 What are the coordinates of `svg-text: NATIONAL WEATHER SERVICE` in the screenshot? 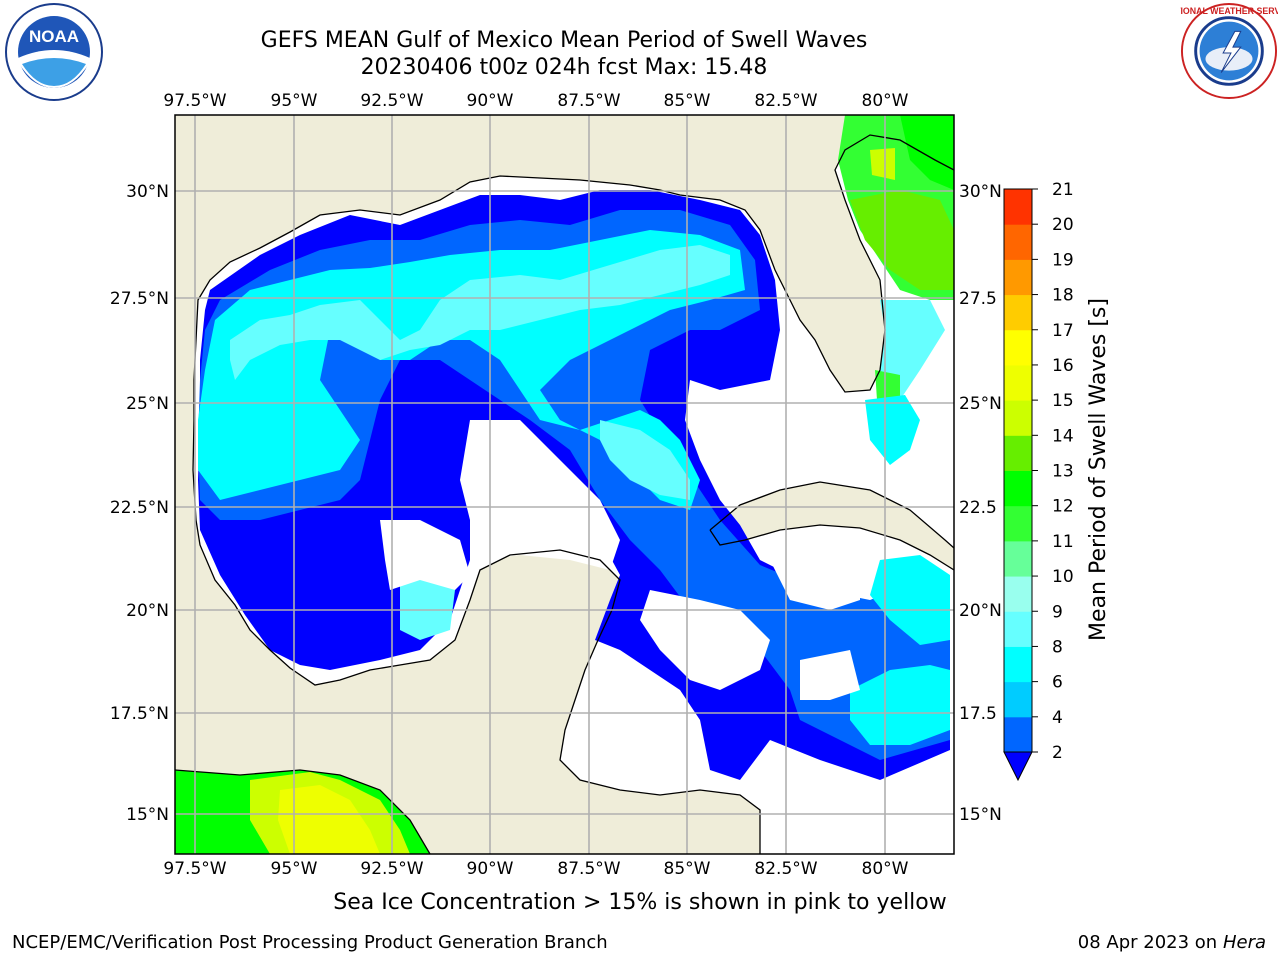 It's located at (1229, 11).